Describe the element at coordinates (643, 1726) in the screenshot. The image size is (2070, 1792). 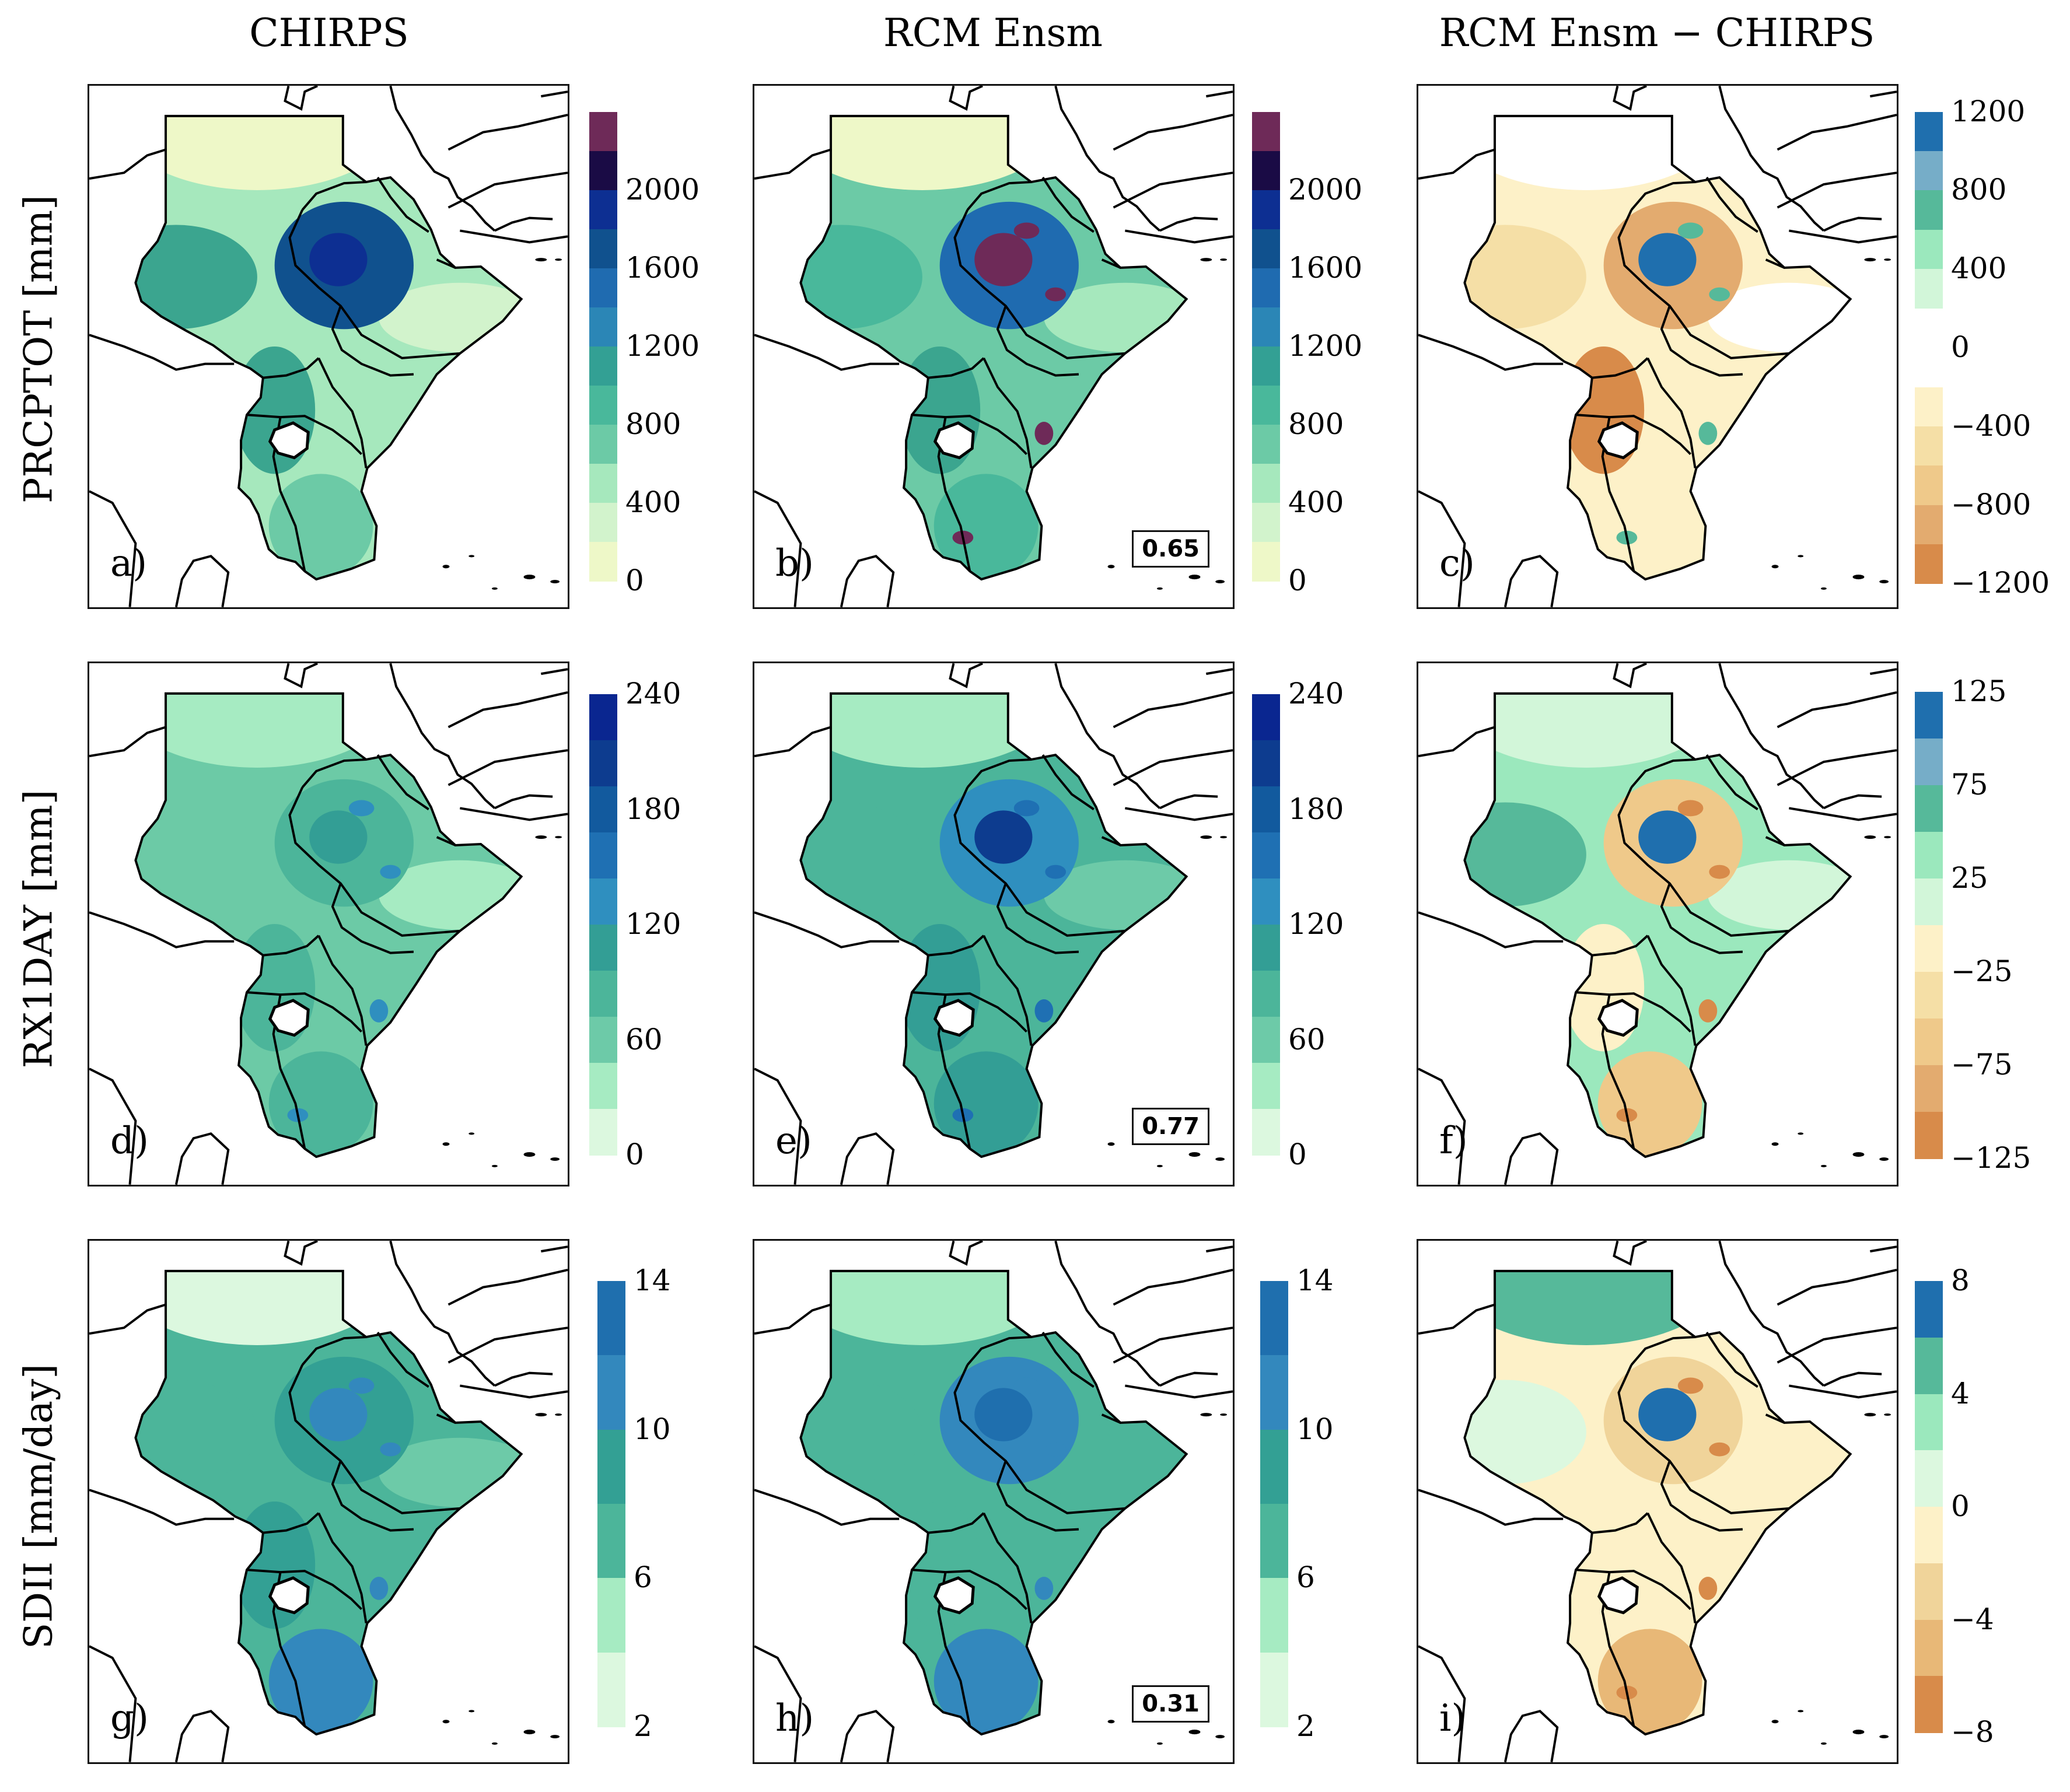
I see `colorbar-tick-label: 2` at that location.